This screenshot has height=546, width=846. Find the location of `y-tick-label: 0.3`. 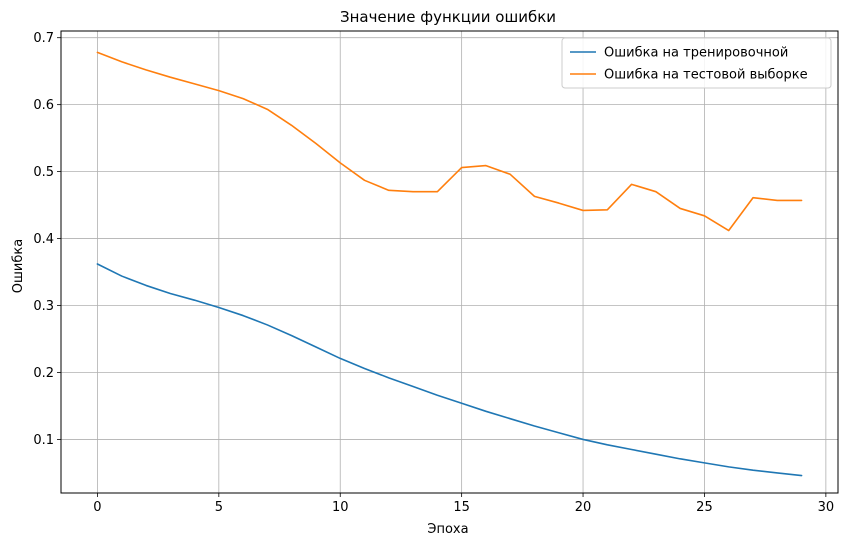

y-tick-label: 0.3 is located at coordinates (43, 306).